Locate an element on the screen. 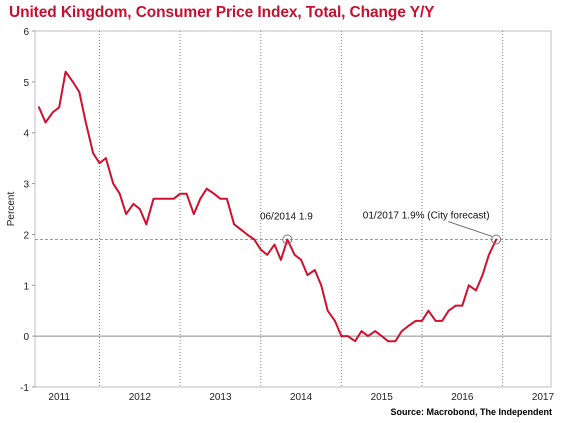 The width and height of the screenshot is (564, 423). x-tick-label: 2014 is located at coordinates (301, 397).